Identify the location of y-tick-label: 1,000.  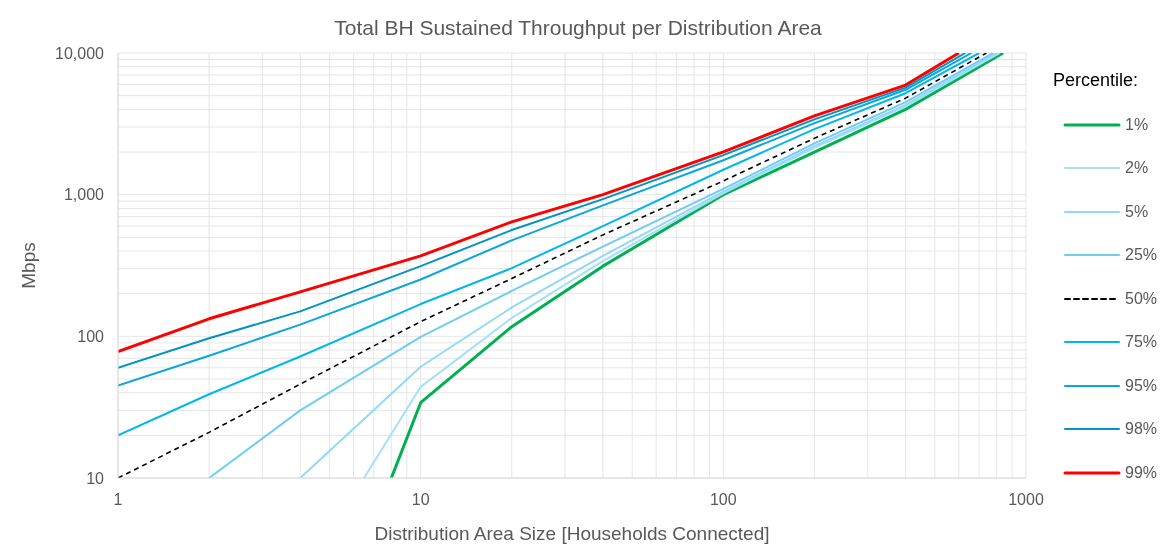
(84, 195).